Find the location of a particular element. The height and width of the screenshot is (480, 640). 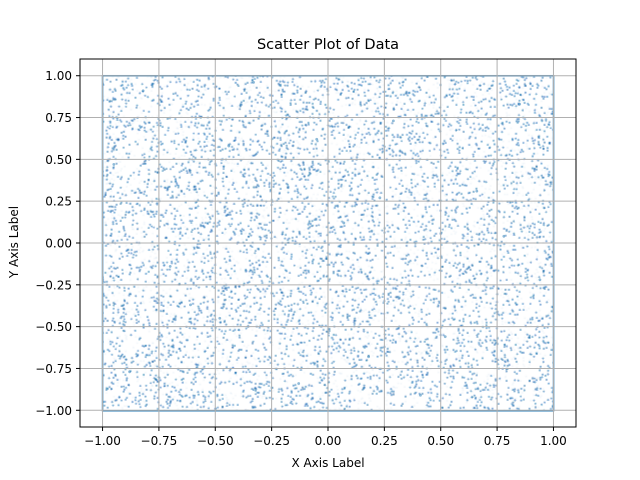

x-tick-label: 0.00 is located at coordinates (328, 441).